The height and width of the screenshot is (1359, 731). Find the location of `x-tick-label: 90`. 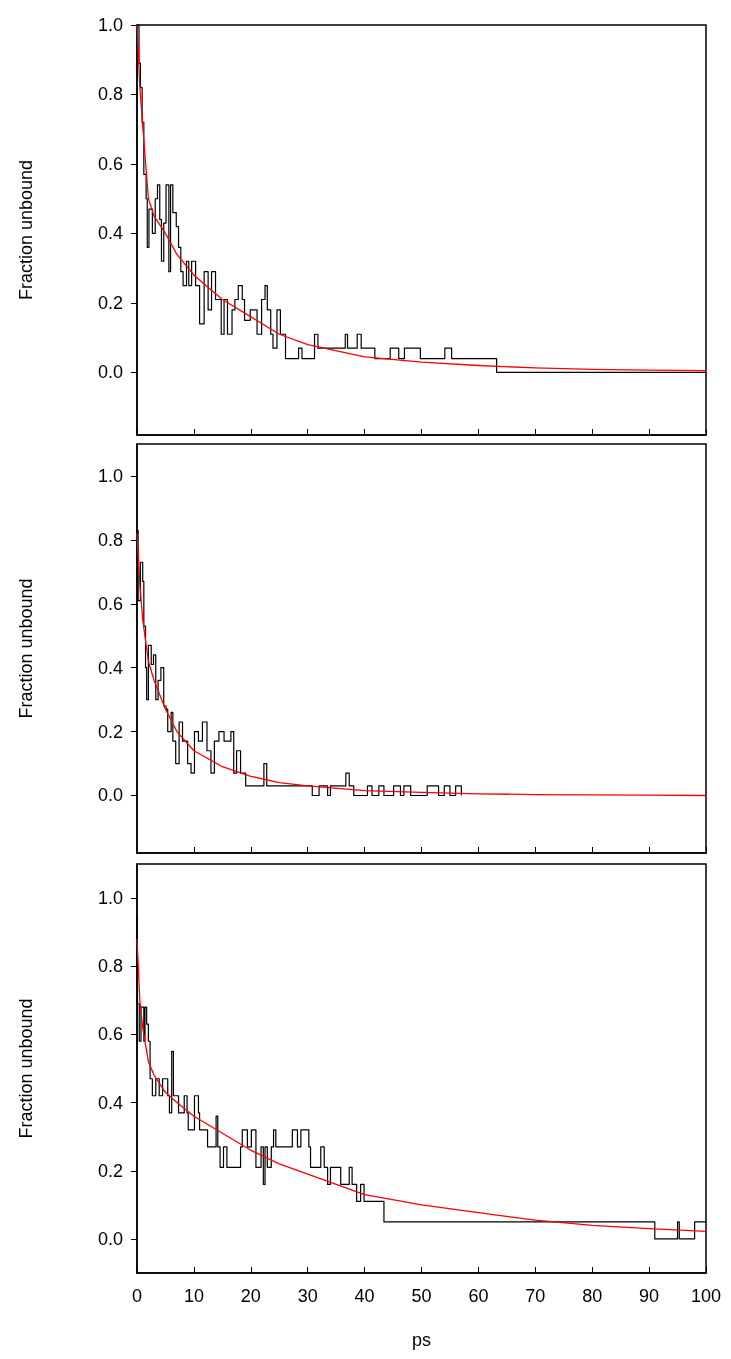

x-tick-label: 90 is located at coordinates (649, 1296).